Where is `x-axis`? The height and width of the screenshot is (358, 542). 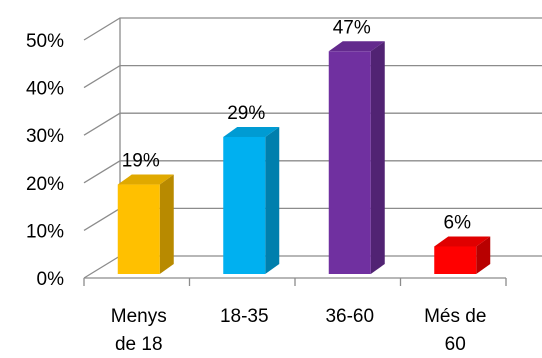
x-axis is located at coordinates (295, 281).